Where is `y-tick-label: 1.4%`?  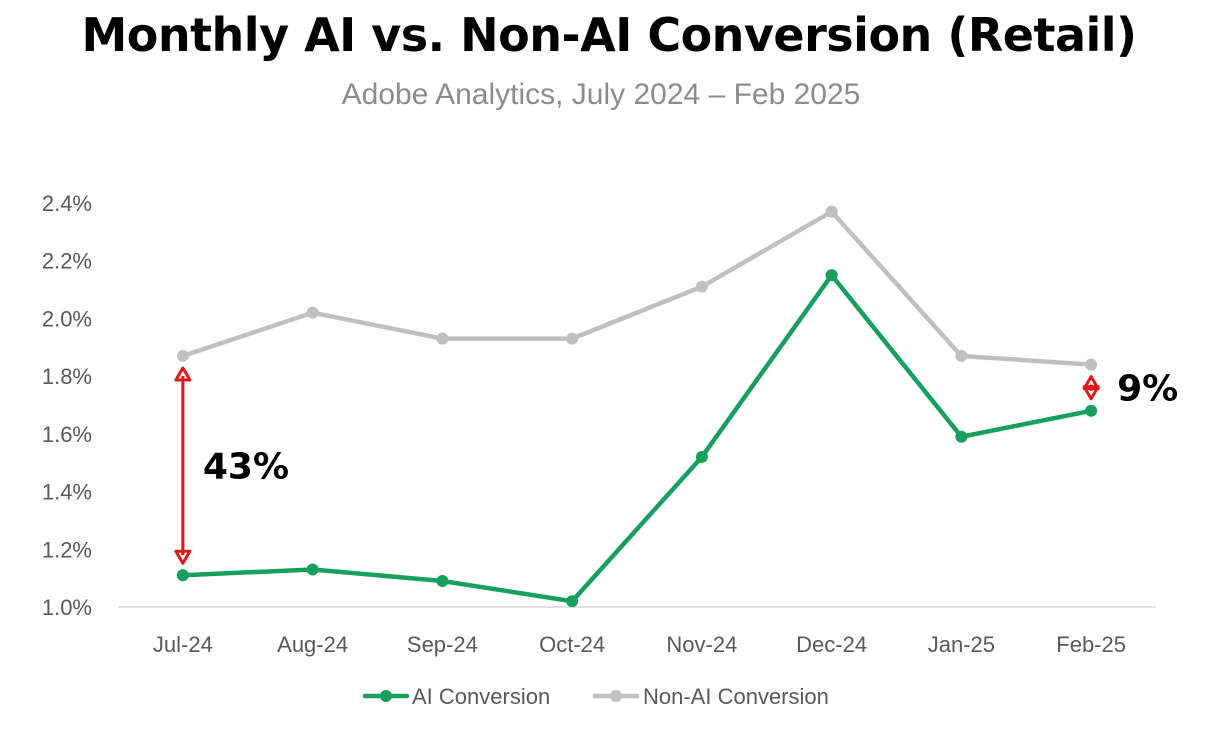
y-tick-label: 1.4% is located at coordinates (67, 492).